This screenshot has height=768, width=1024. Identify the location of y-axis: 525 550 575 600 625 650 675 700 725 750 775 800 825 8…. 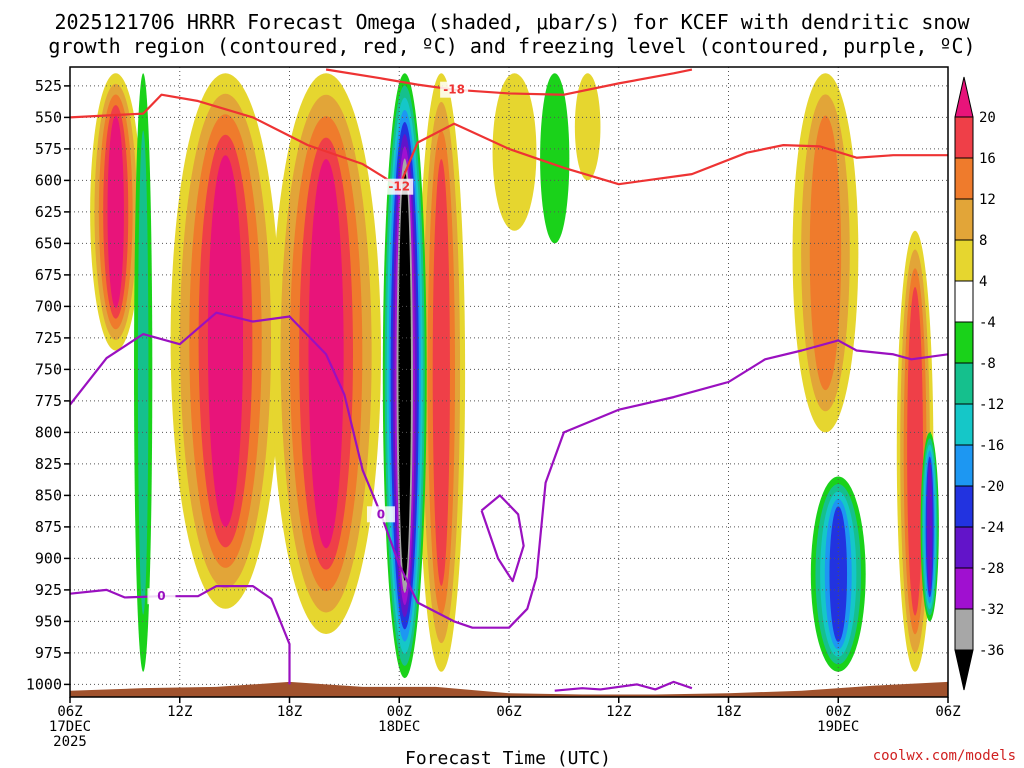
(48, 385).